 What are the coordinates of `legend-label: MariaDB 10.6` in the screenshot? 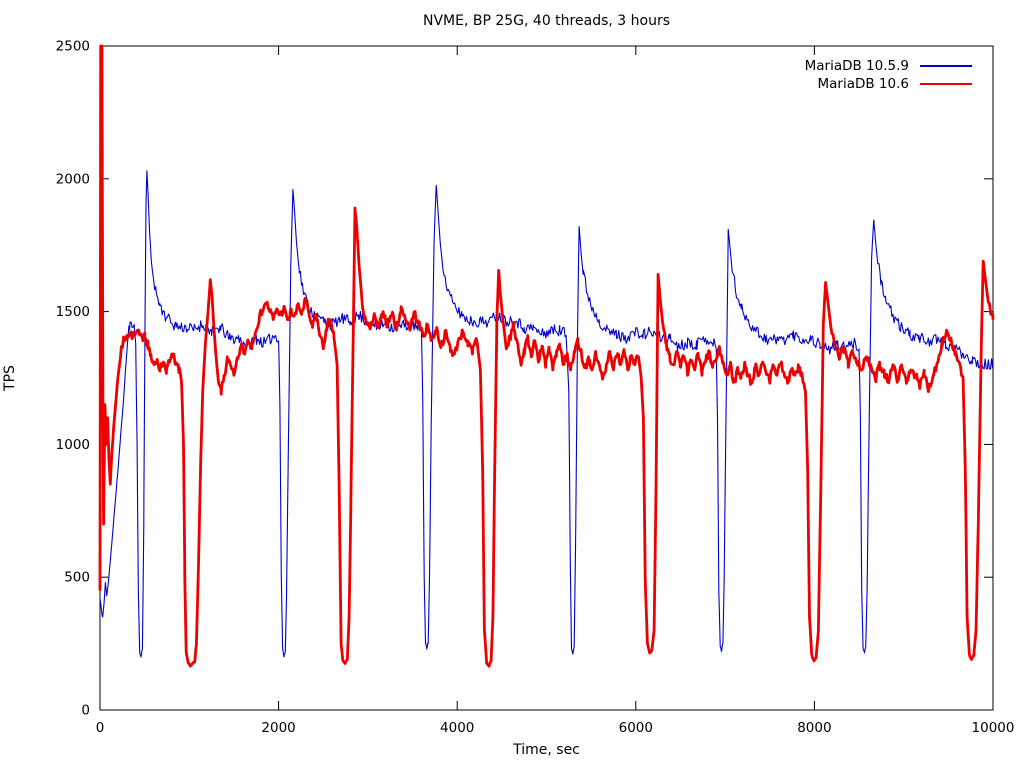 It's located at (863, 84).